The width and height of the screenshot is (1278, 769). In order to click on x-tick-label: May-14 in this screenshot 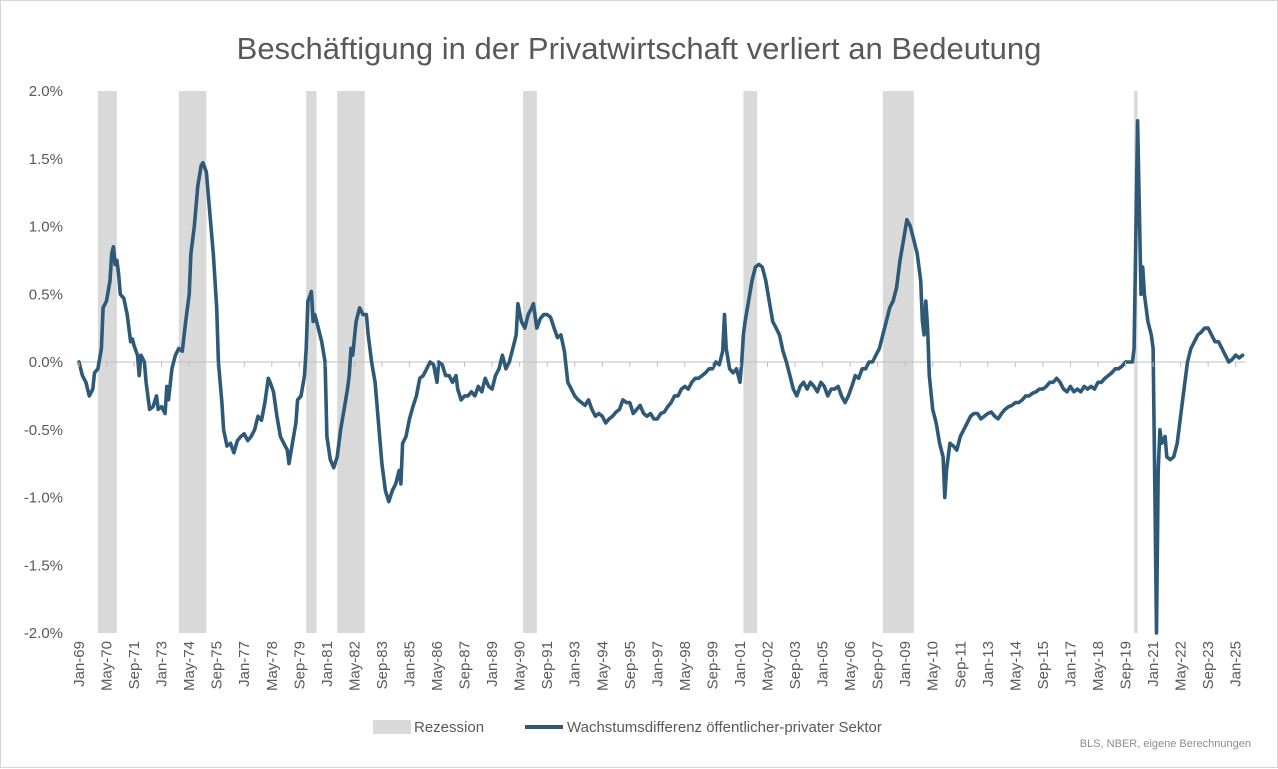, I will do `click(1015, 666)`.